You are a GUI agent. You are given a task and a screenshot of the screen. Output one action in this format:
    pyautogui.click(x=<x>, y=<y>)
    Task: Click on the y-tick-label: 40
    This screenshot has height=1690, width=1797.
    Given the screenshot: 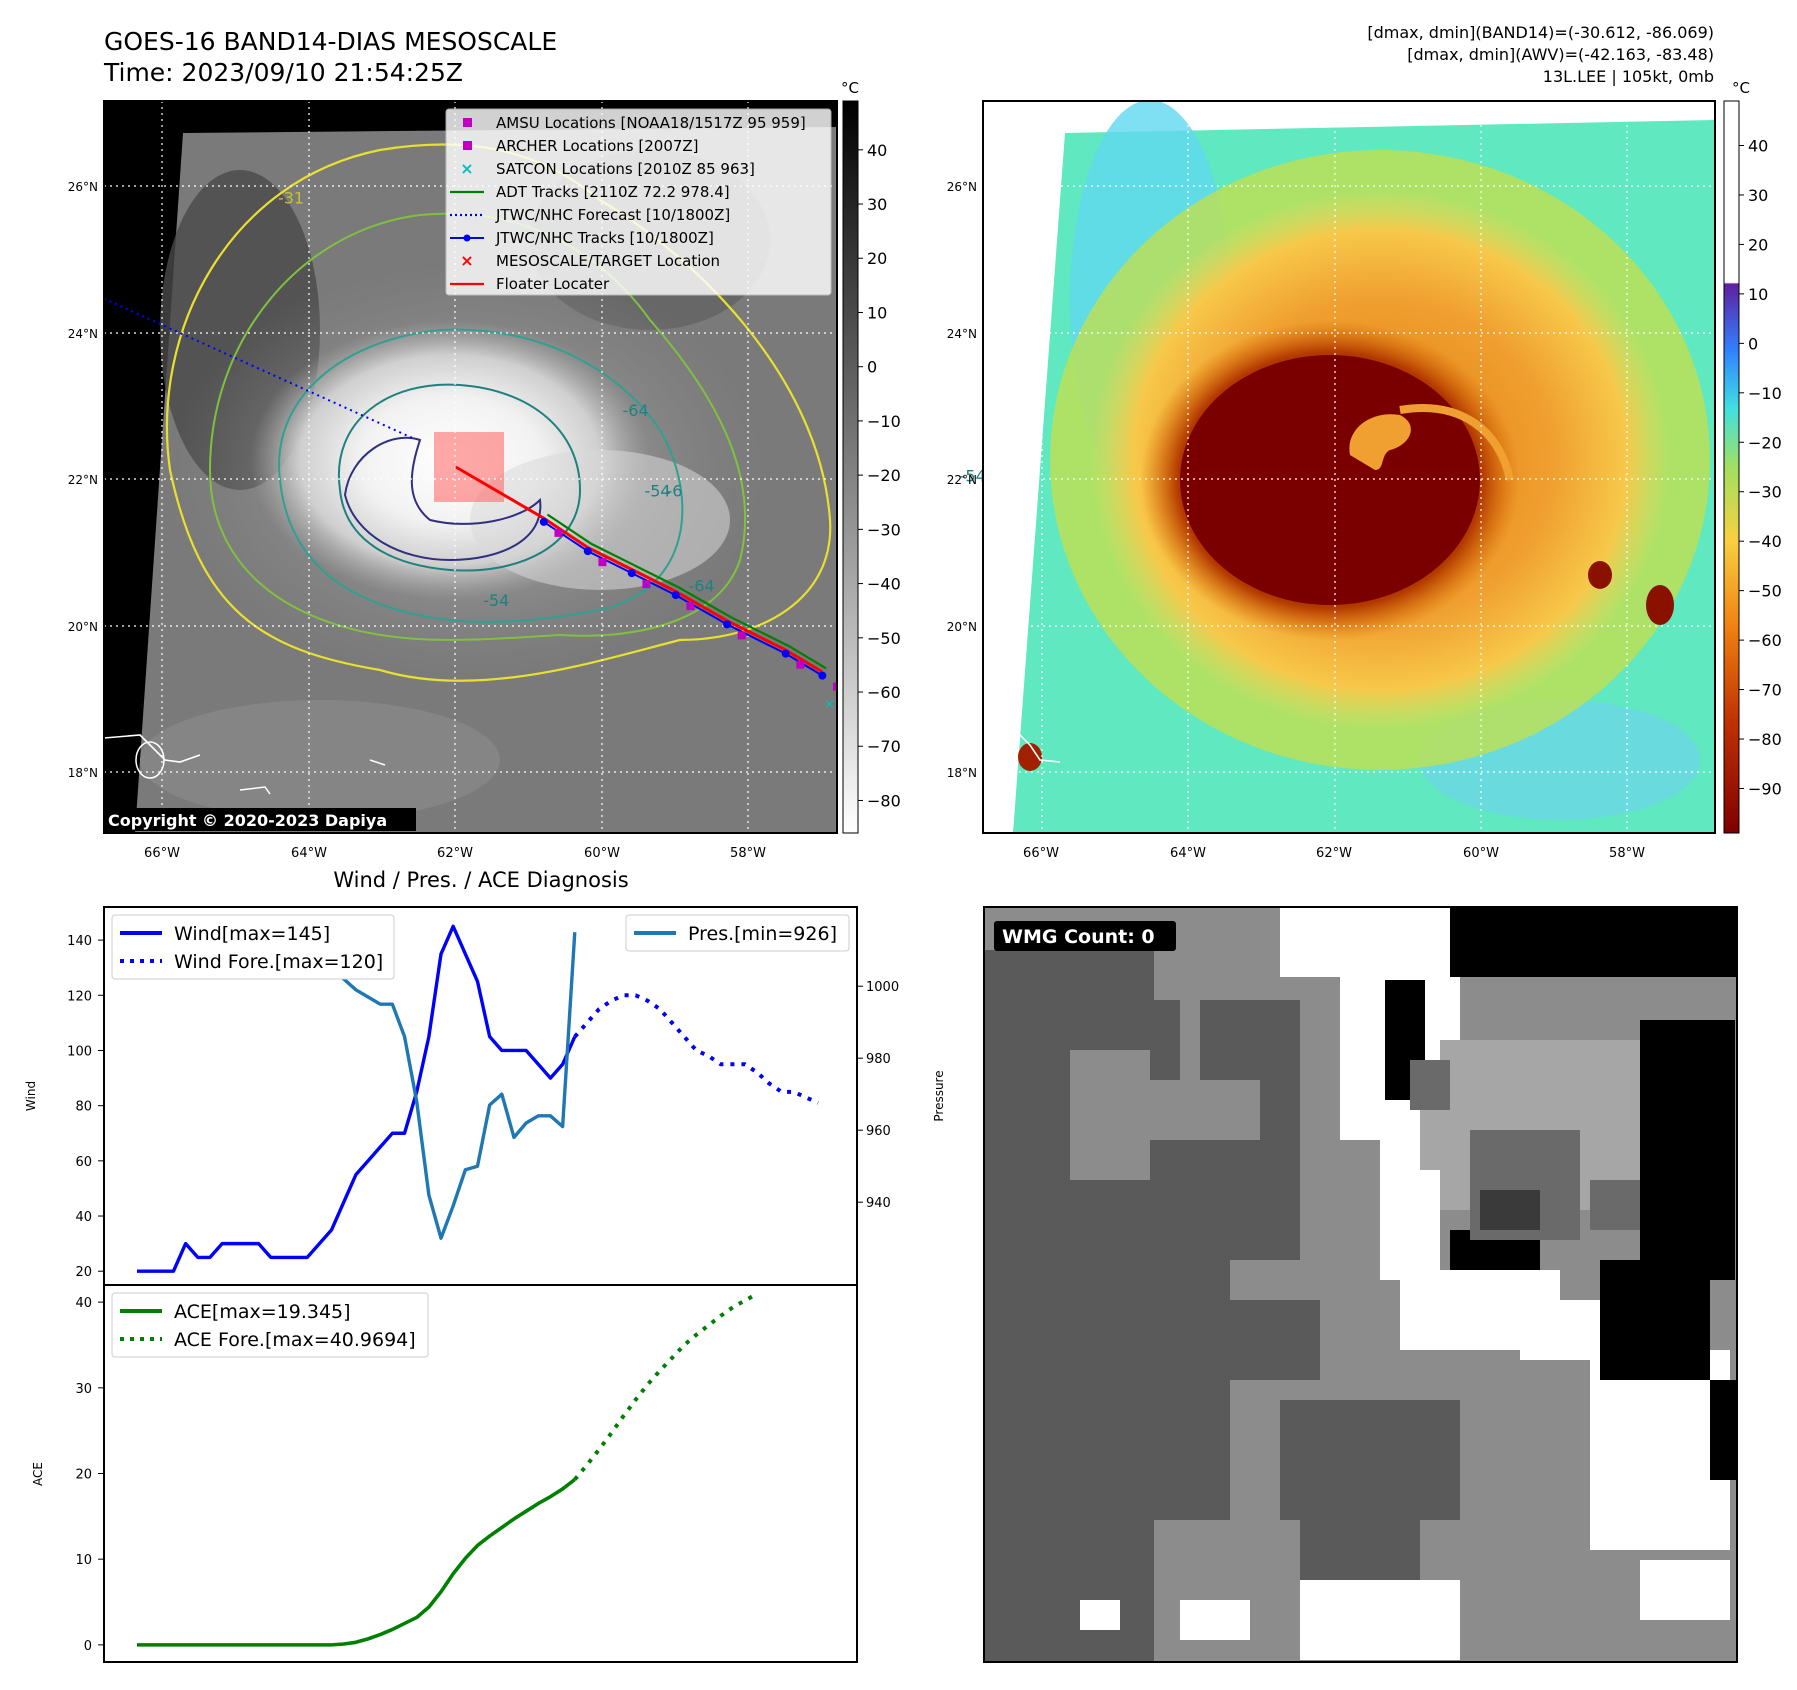 What is the action you would take?
    pyautogui.click(x=83, y=1303)
    